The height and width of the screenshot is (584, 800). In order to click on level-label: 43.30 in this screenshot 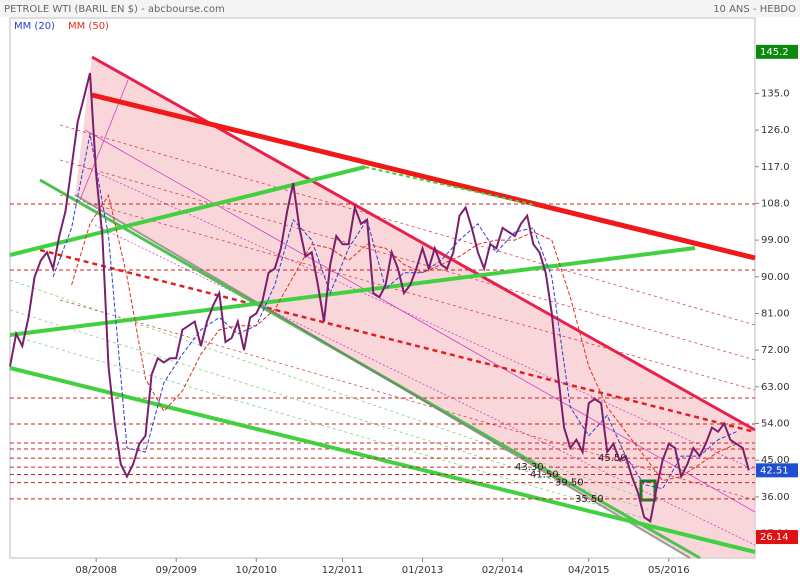, I will do `click(529, 467)`.